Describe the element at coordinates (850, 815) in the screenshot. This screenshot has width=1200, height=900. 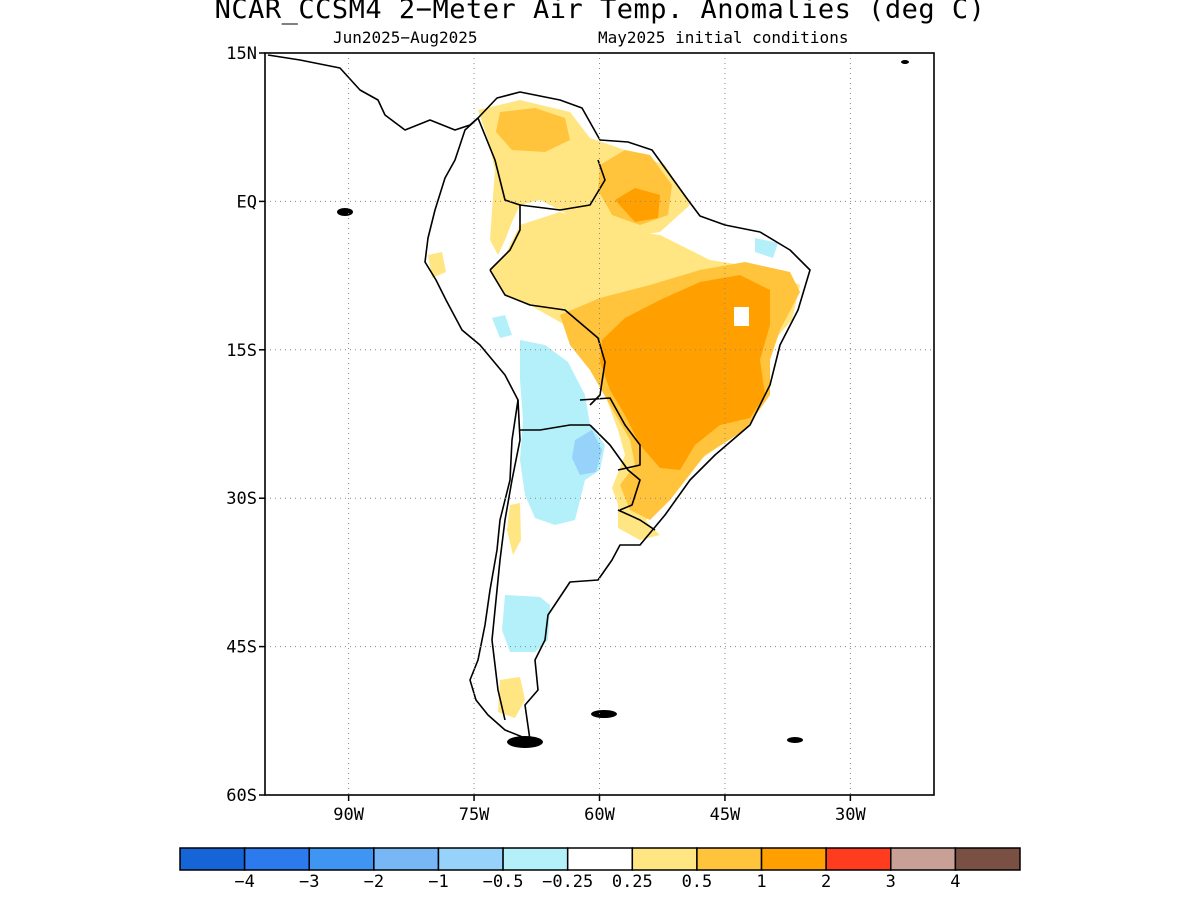
I see `lon-tick-label: 30W` at that location.